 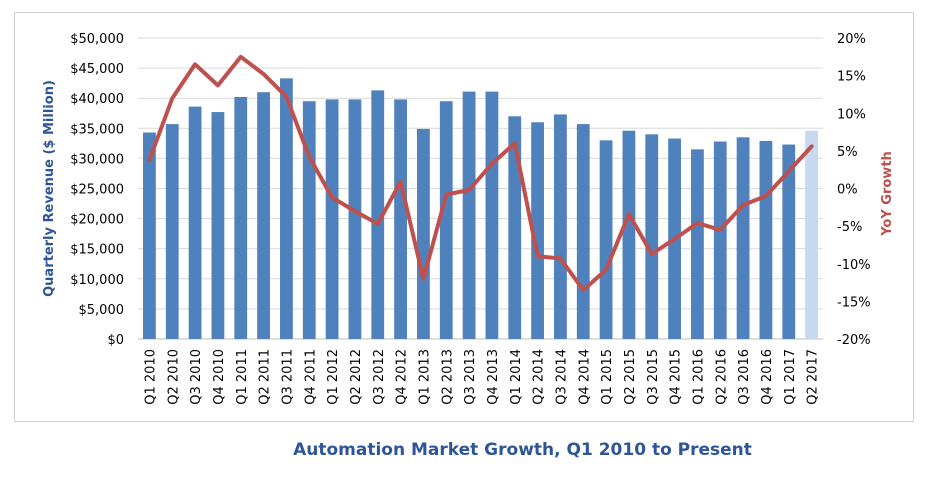 I want to click on x-tick-label: Q3 2011, so click(x=287, y=377).